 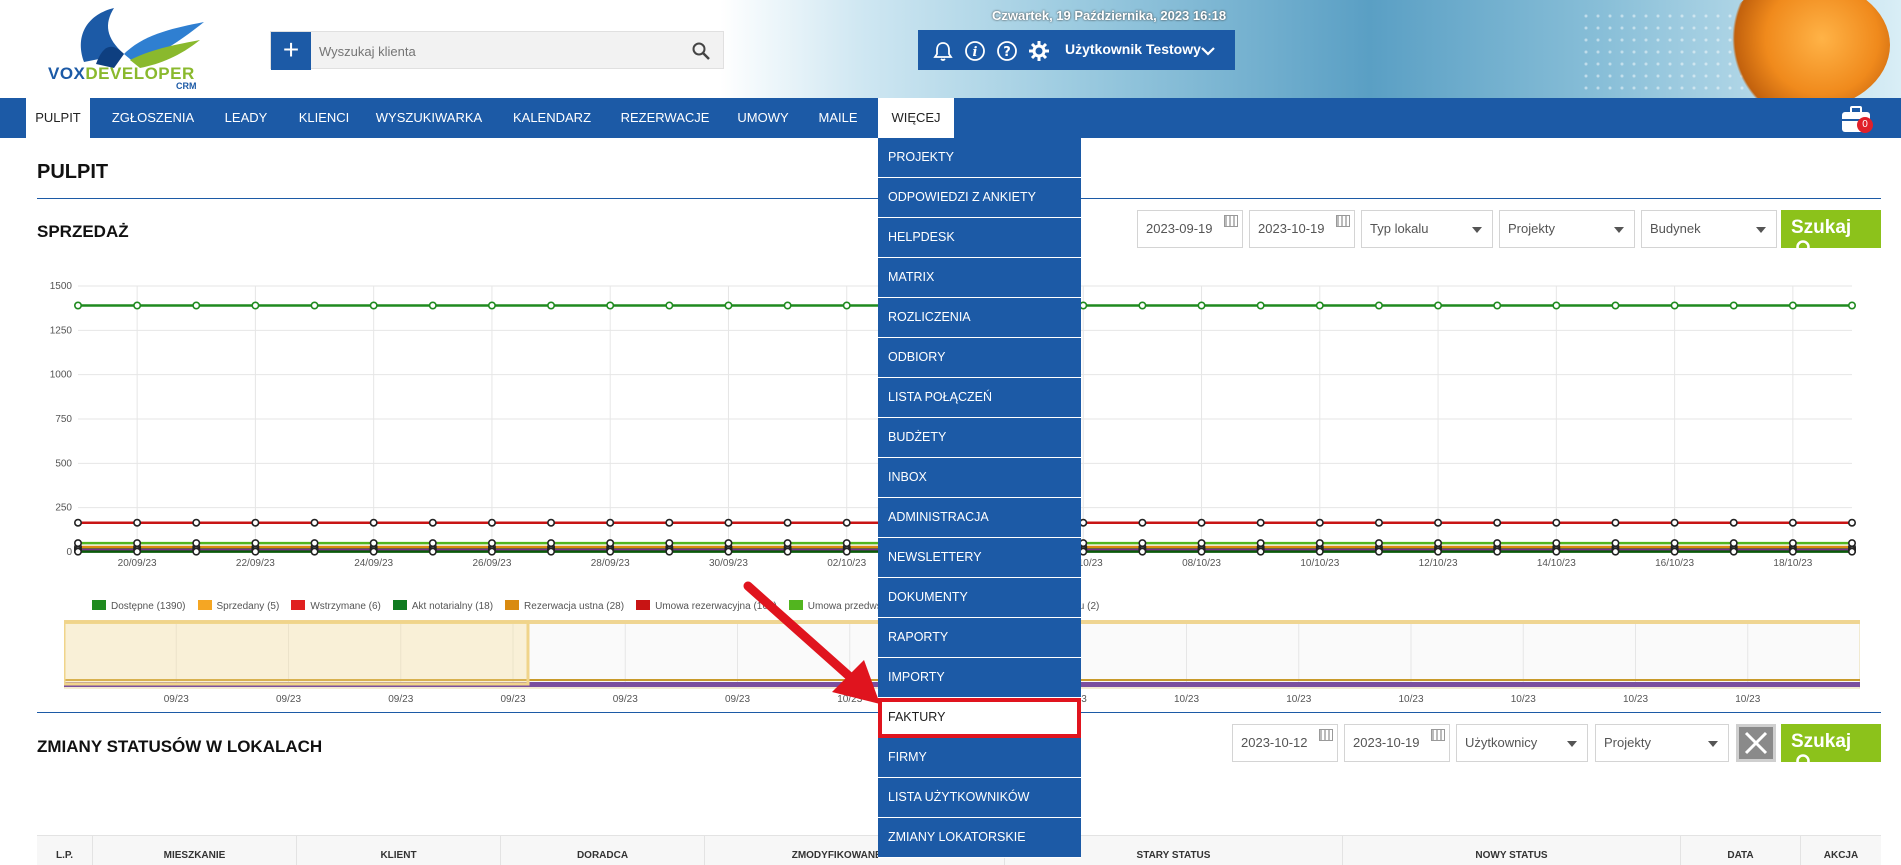 I want to click on current-datetime: Czwartek, 19 Października, 2023 16:18, so click(x=1109, y=15).